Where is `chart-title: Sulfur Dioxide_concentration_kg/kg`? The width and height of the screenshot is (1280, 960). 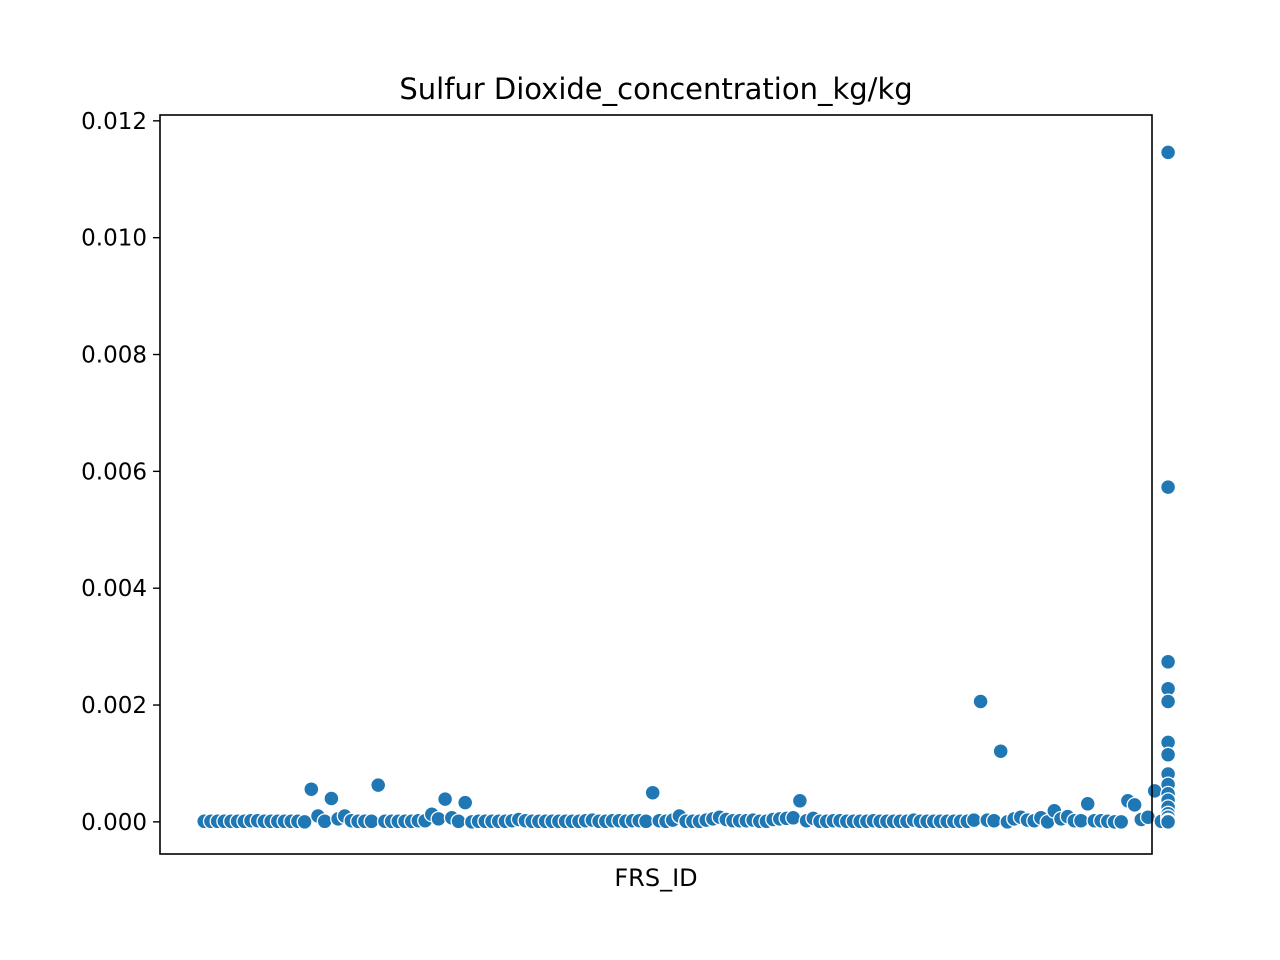
chart-title: Sulfur Dioxide_concentration_kg/kg is located at coordinates (655, 89).